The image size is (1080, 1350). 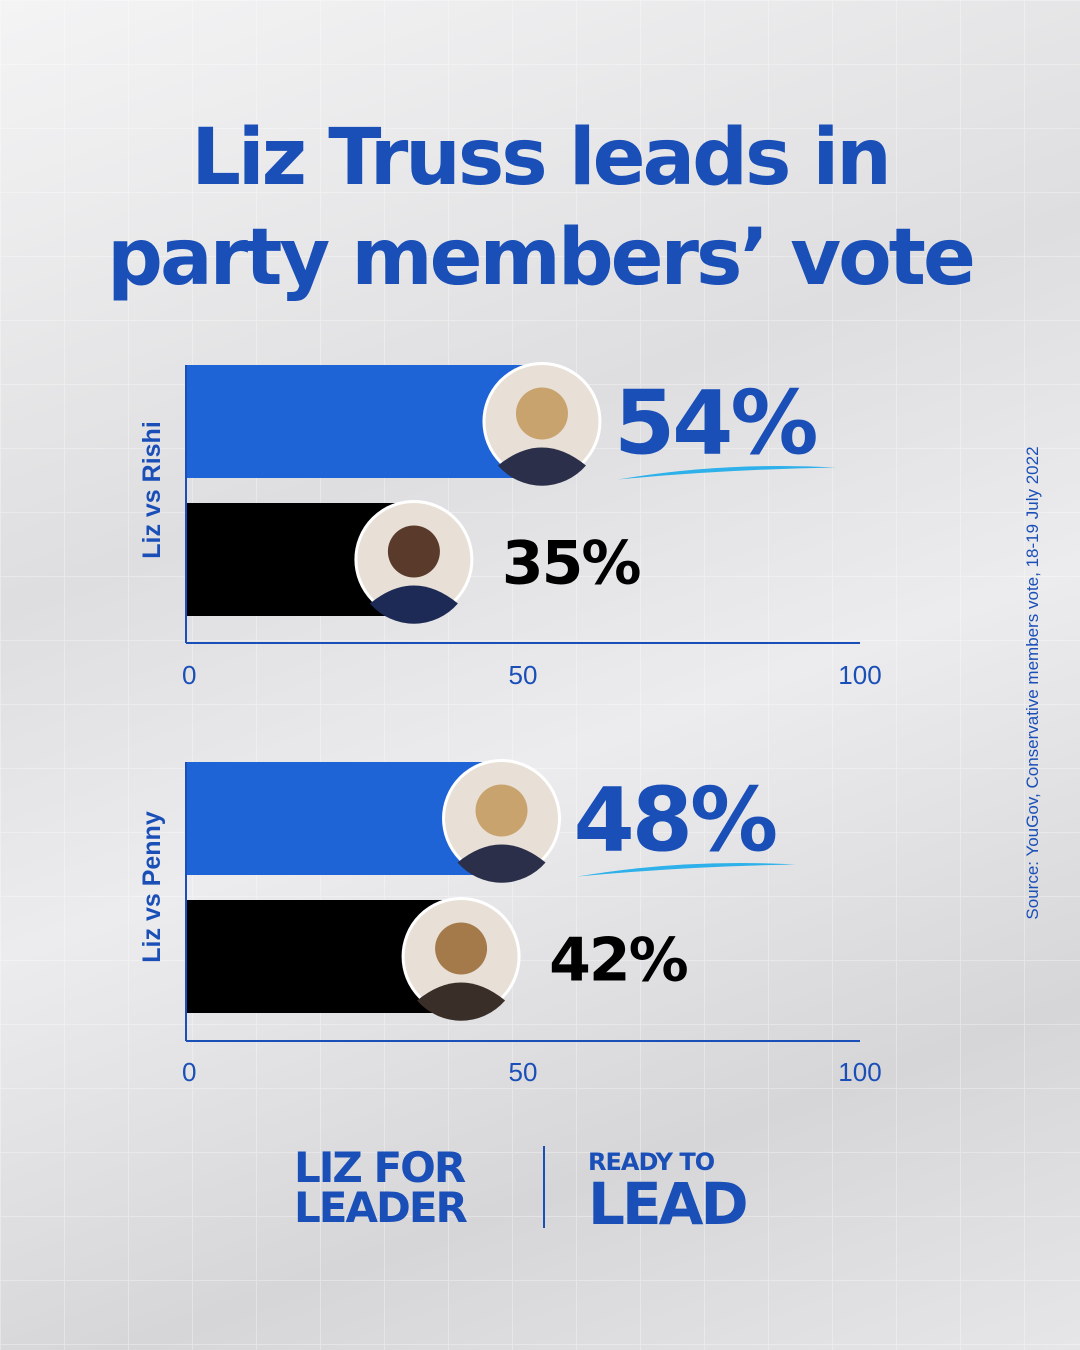 I want to click on avatar-face-penny, so click(x=461, y=948).